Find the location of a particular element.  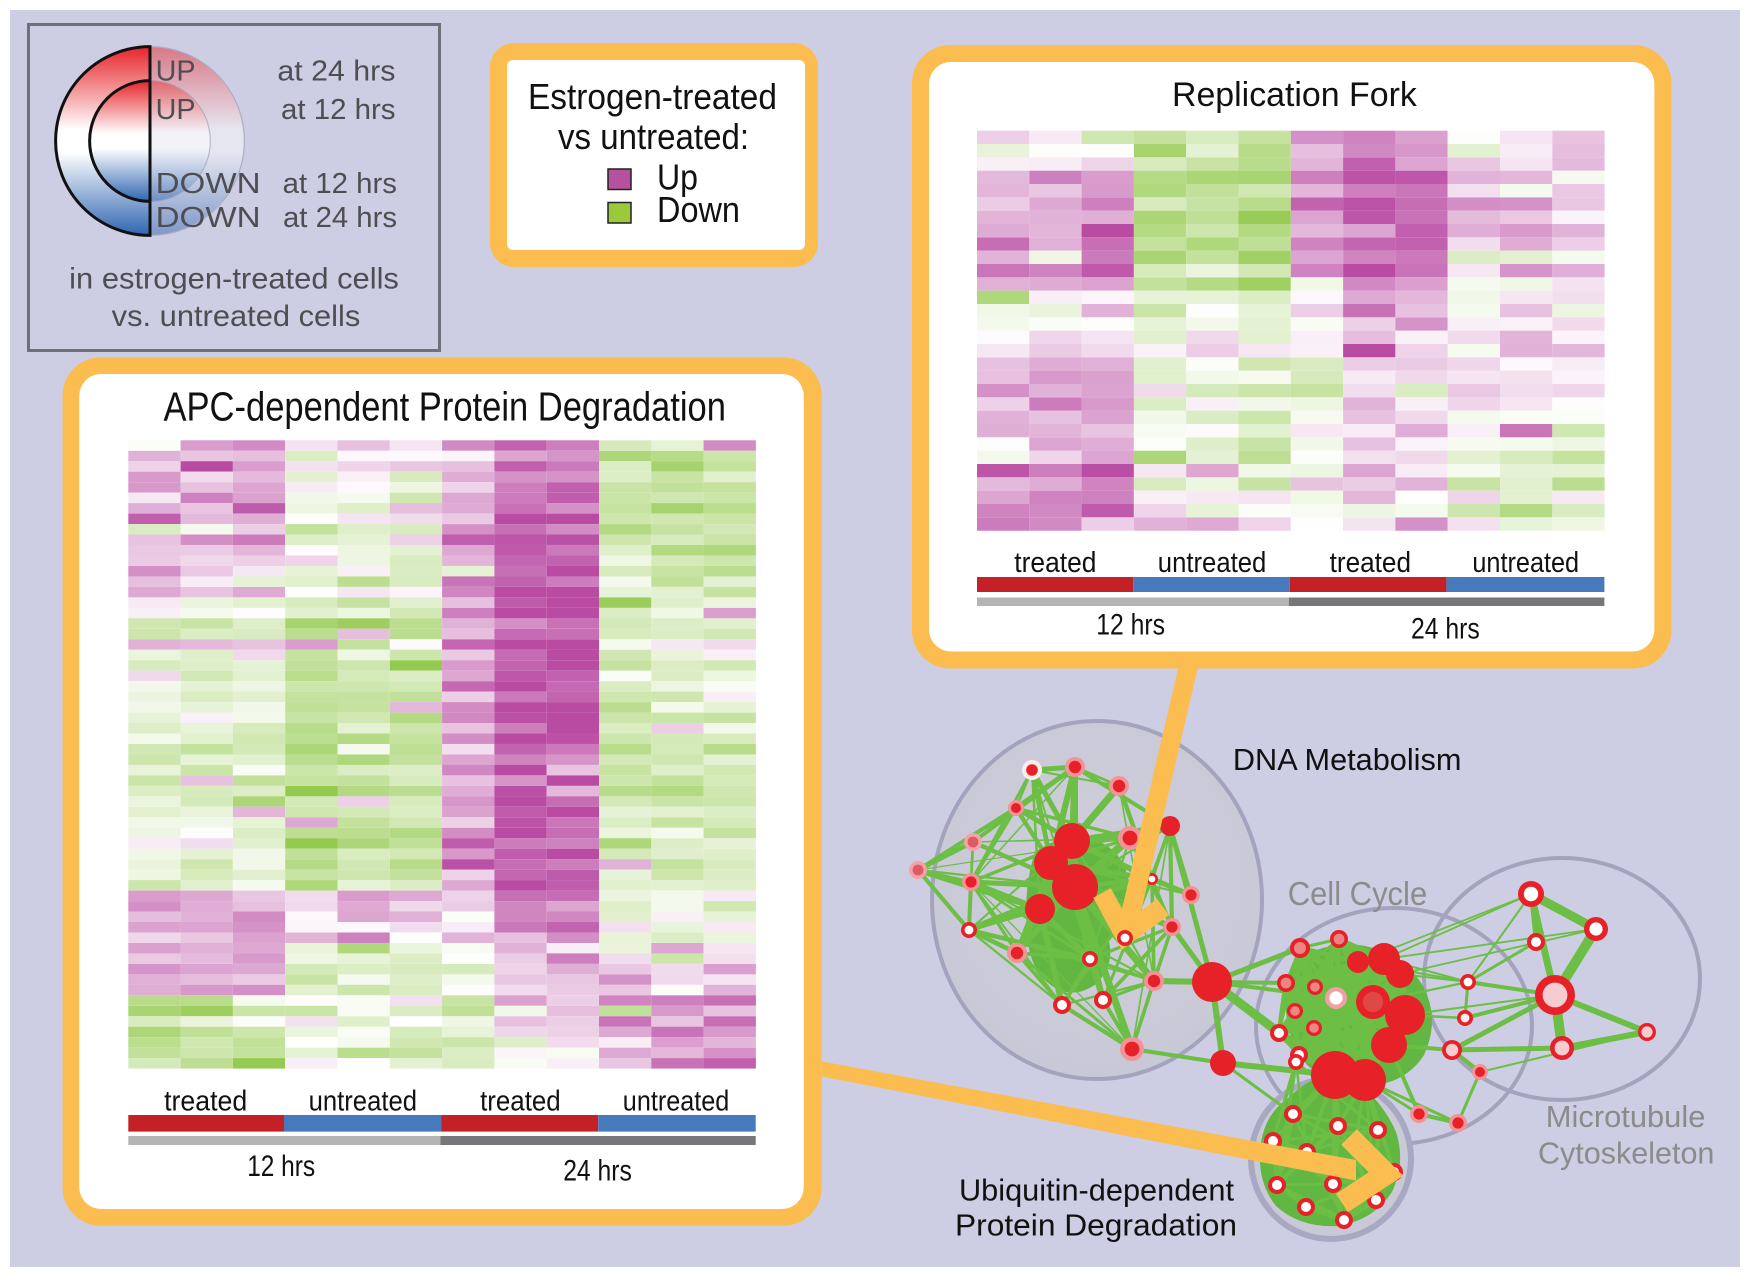

svg-text:APC-dependent Protein Degradat: APC-dependent Protein Degradation is located at coordinates (445, 406).